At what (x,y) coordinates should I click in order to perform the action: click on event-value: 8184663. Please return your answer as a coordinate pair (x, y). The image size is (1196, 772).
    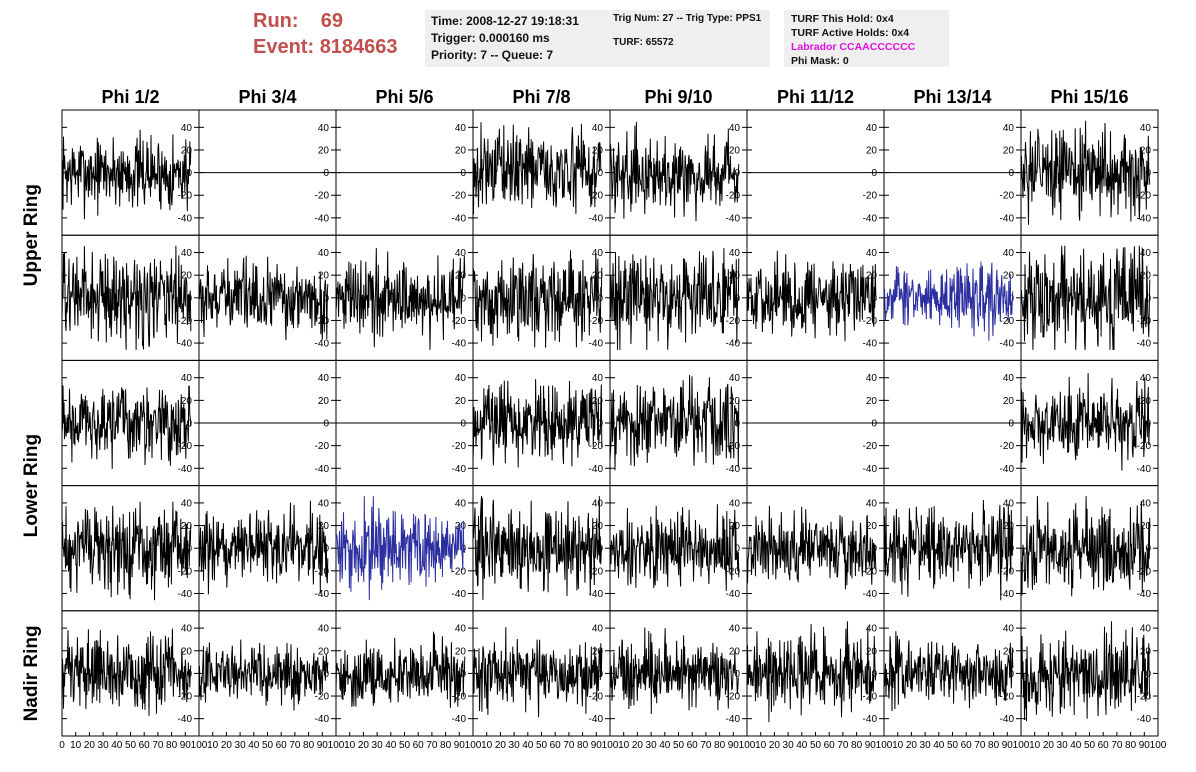
    Looking at the image, I should click on (358, 47).